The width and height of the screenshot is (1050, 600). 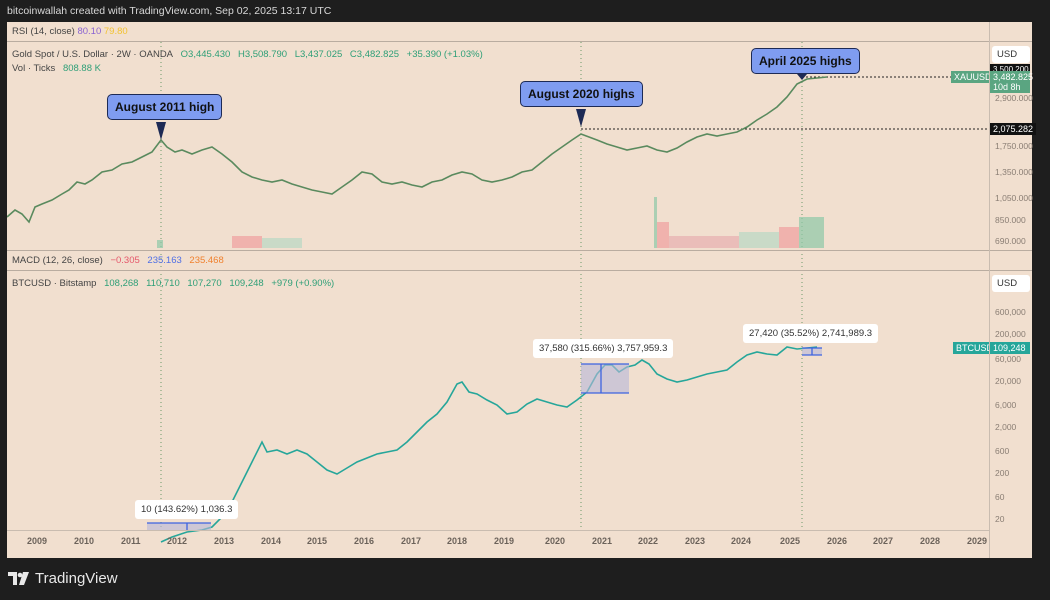 What do you see at coordinates (364, 541) in the screenshot?
I see `year-tick: 2016` at bounding box center [364, 541].